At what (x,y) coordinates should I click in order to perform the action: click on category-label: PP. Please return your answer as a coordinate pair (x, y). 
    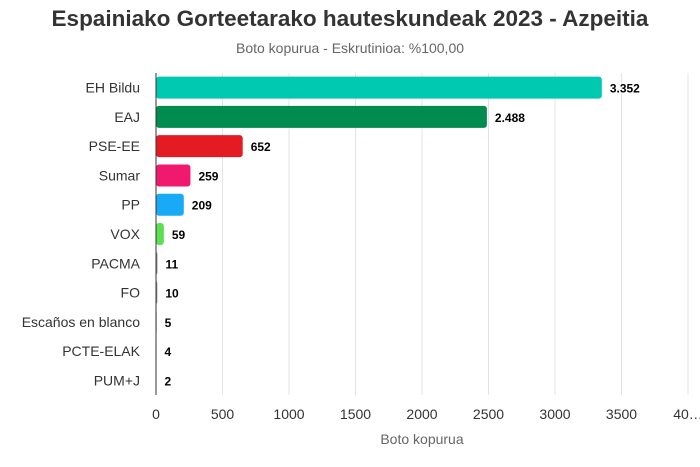
    Looking at the image, I should click on (130, 205).